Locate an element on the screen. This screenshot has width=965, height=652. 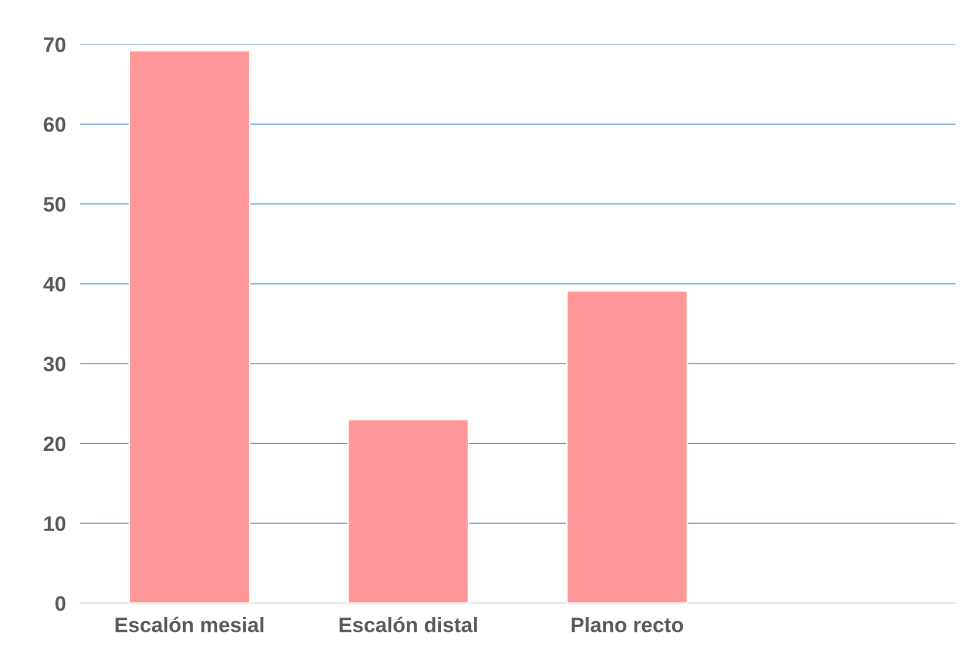
y-tick-label: 60 is located at coordinates (55, 124).